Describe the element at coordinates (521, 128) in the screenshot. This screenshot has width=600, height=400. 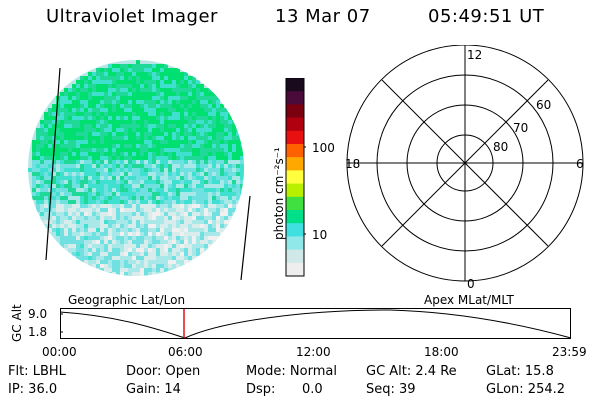
I see `mlat-label-70: 70` at that location.